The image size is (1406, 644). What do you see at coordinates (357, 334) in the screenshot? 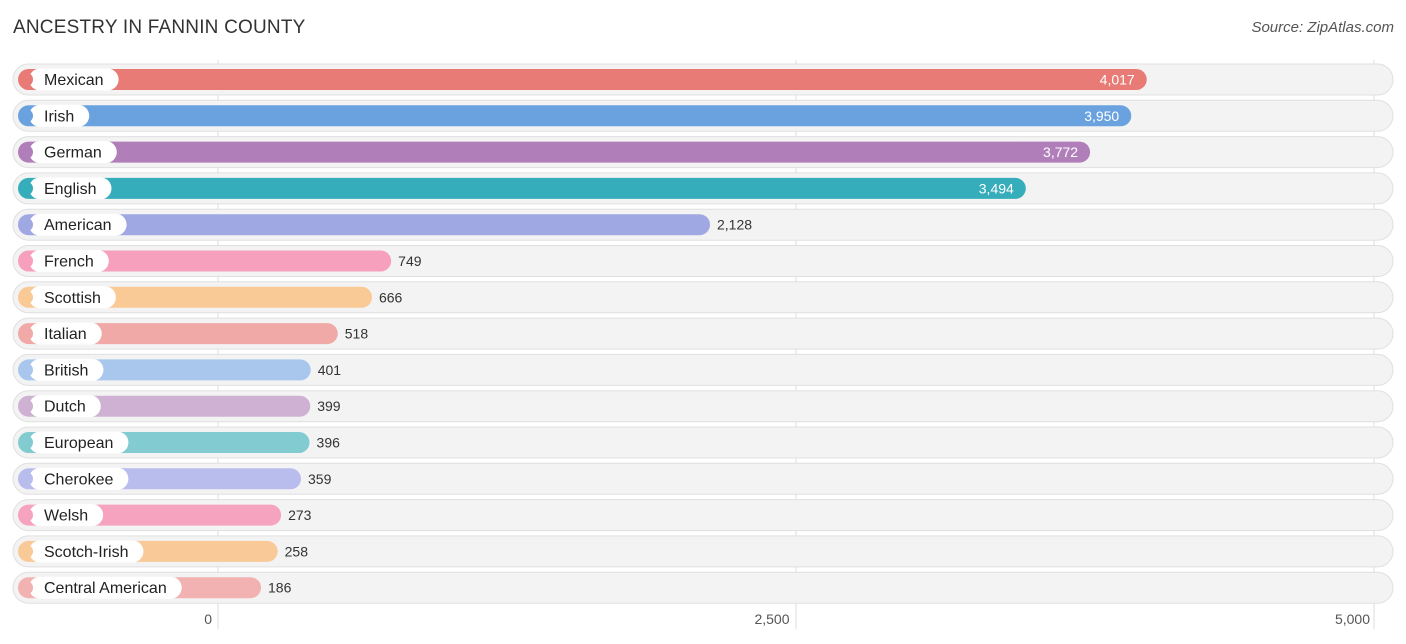
I see `value-label: 518` at bounding box center [357, 334].